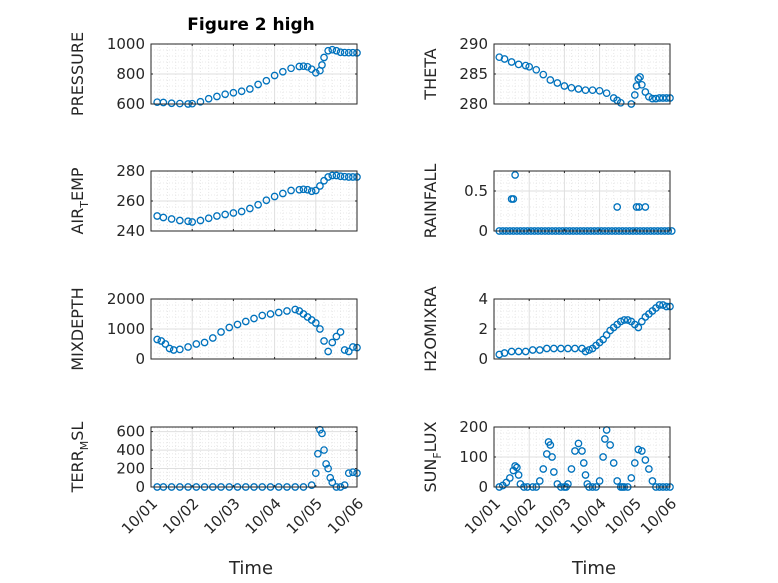 Image resolution: width=778 pixels, height=583 pixels. I want to click on y-axis-label: RAINFALL, so click(430, 201).